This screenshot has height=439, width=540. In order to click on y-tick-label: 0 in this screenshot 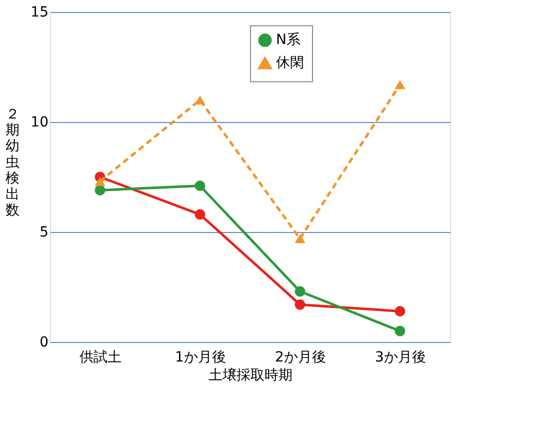, I will do `click(44, 342)`.